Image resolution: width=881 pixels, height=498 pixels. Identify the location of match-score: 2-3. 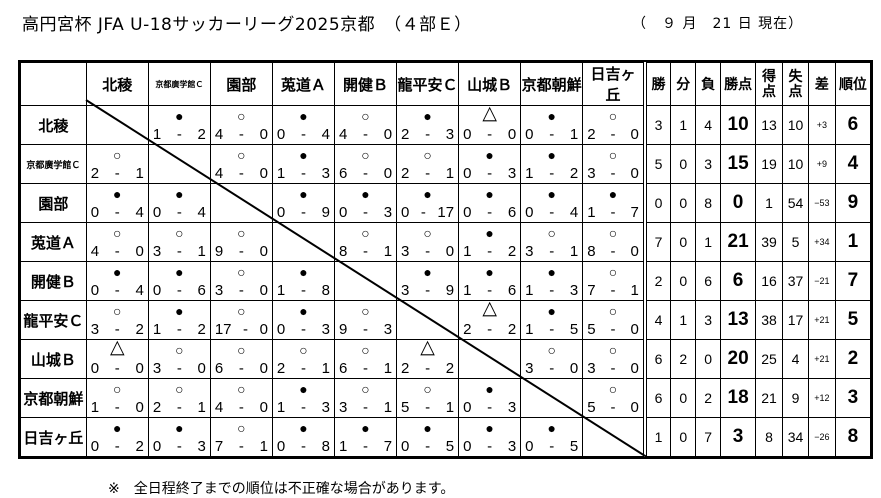
(427, 134).